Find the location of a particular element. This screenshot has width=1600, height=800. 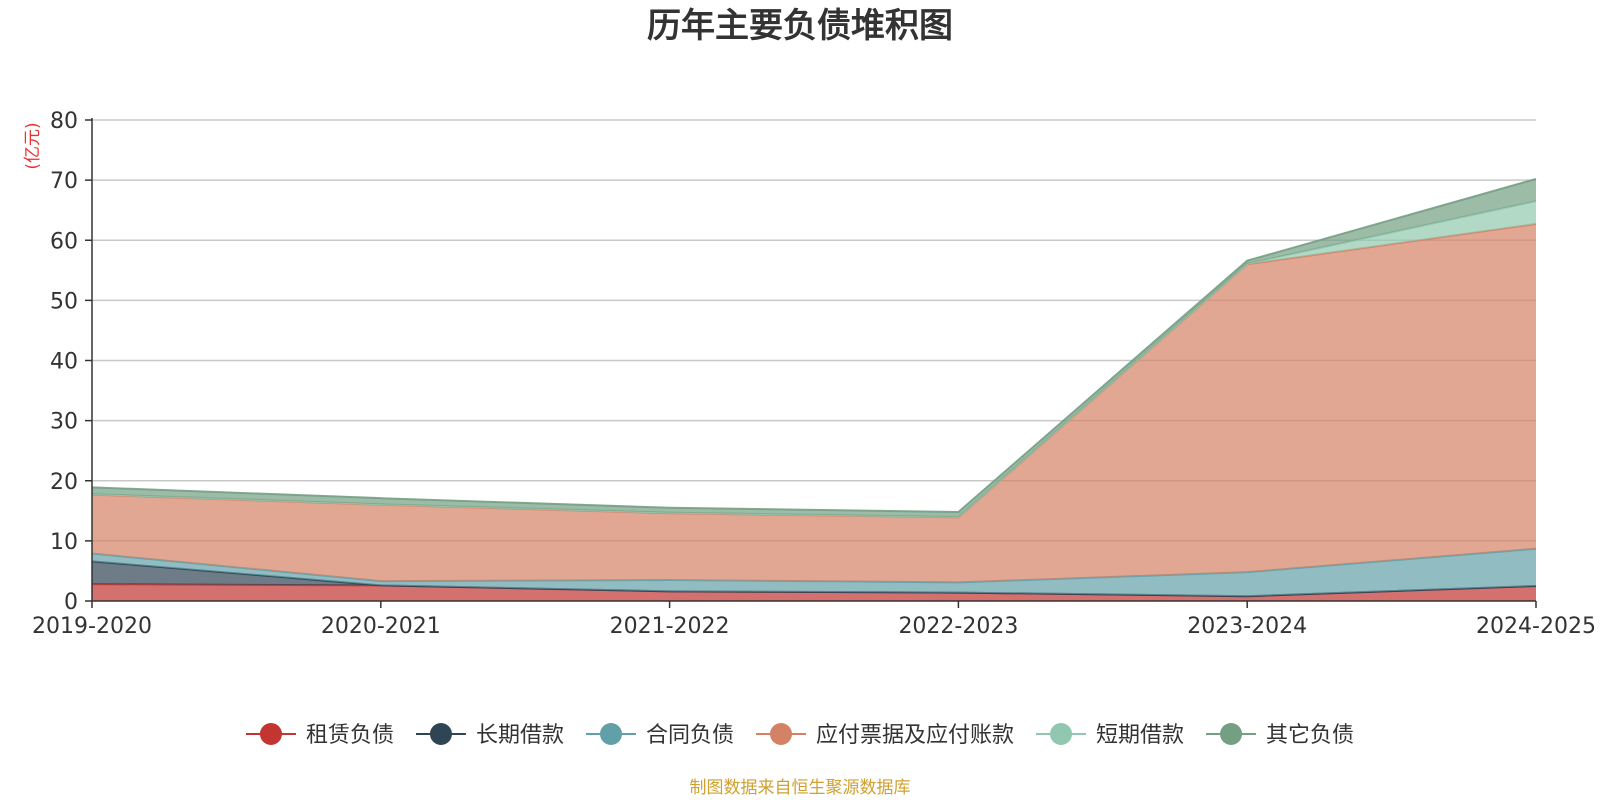

x-tick-label: 2023-2024 is located at coordinates (1247, 626).